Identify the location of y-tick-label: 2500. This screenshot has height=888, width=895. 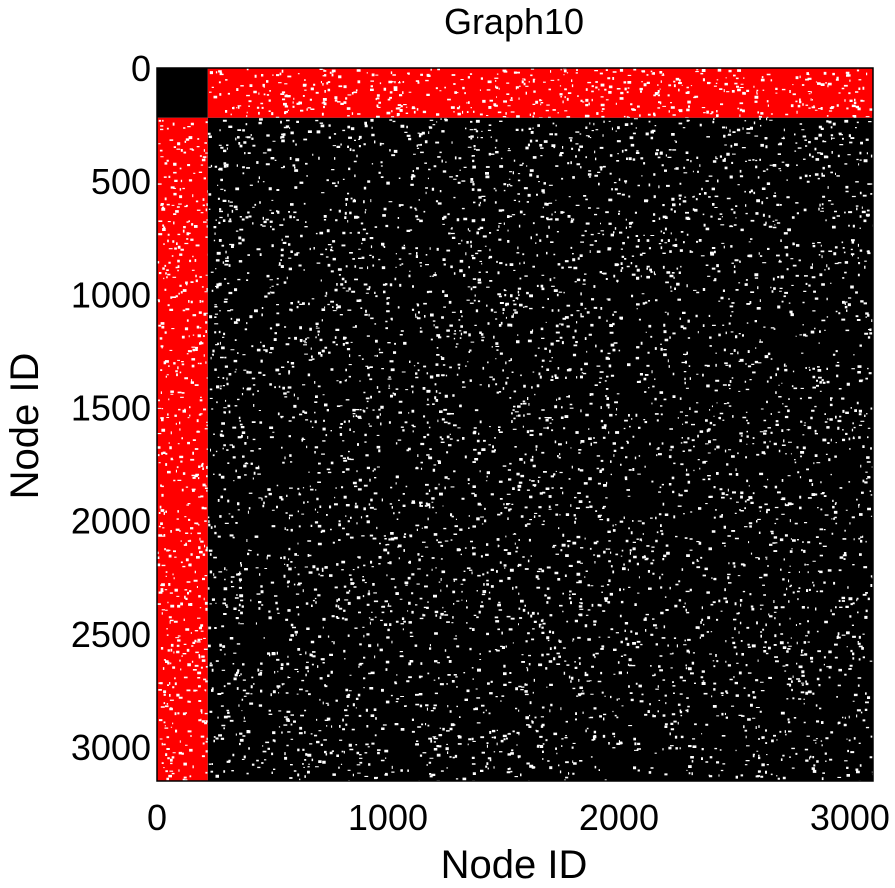
(111, 634).